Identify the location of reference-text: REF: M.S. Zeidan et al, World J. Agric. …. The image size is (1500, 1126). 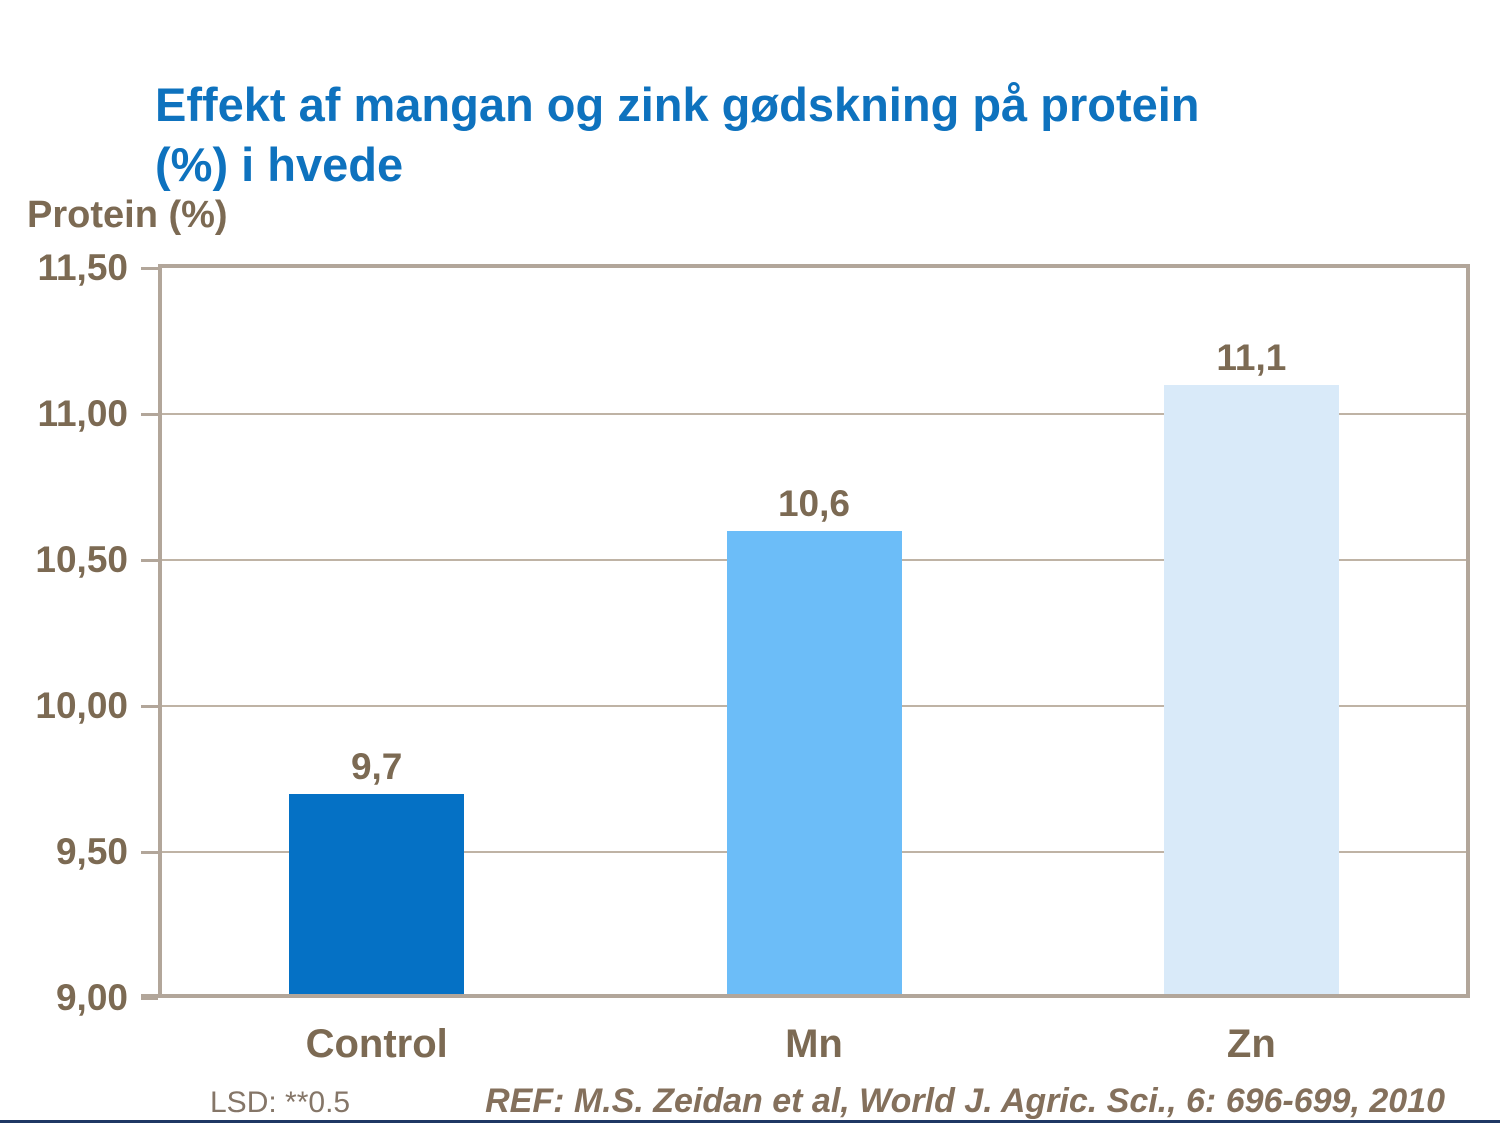
(965, 1101).